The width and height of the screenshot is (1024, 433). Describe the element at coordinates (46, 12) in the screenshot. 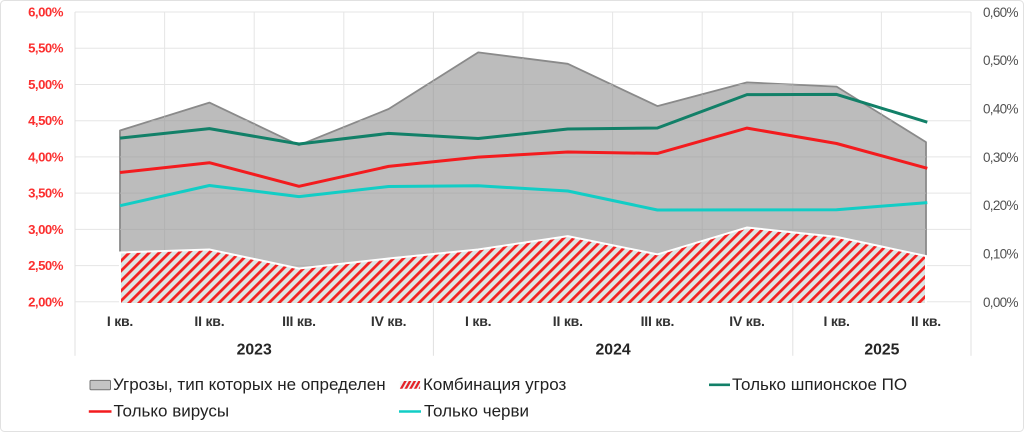

I see `svg-text: 6,00%` at that location.